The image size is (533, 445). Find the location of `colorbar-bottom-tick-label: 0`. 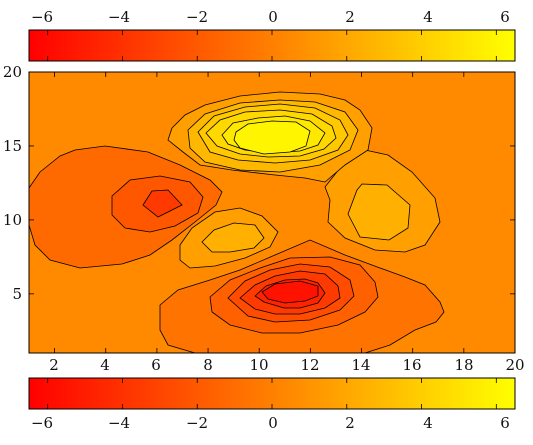

colorbar-bottom-tick-label: 0 is located at coordinates (273, 423).